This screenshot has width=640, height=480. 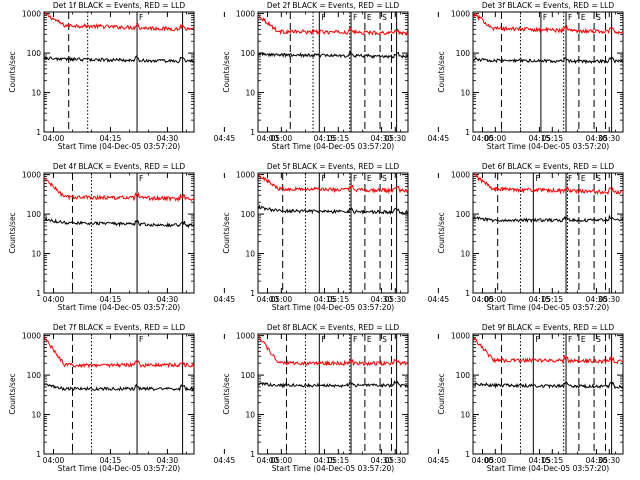 What do you see at coordinates (333, 327) in the screenshot?
I see `panel-title: Det 8f BLACK = Events, RED = LLD` at bounding box center [333, 327].